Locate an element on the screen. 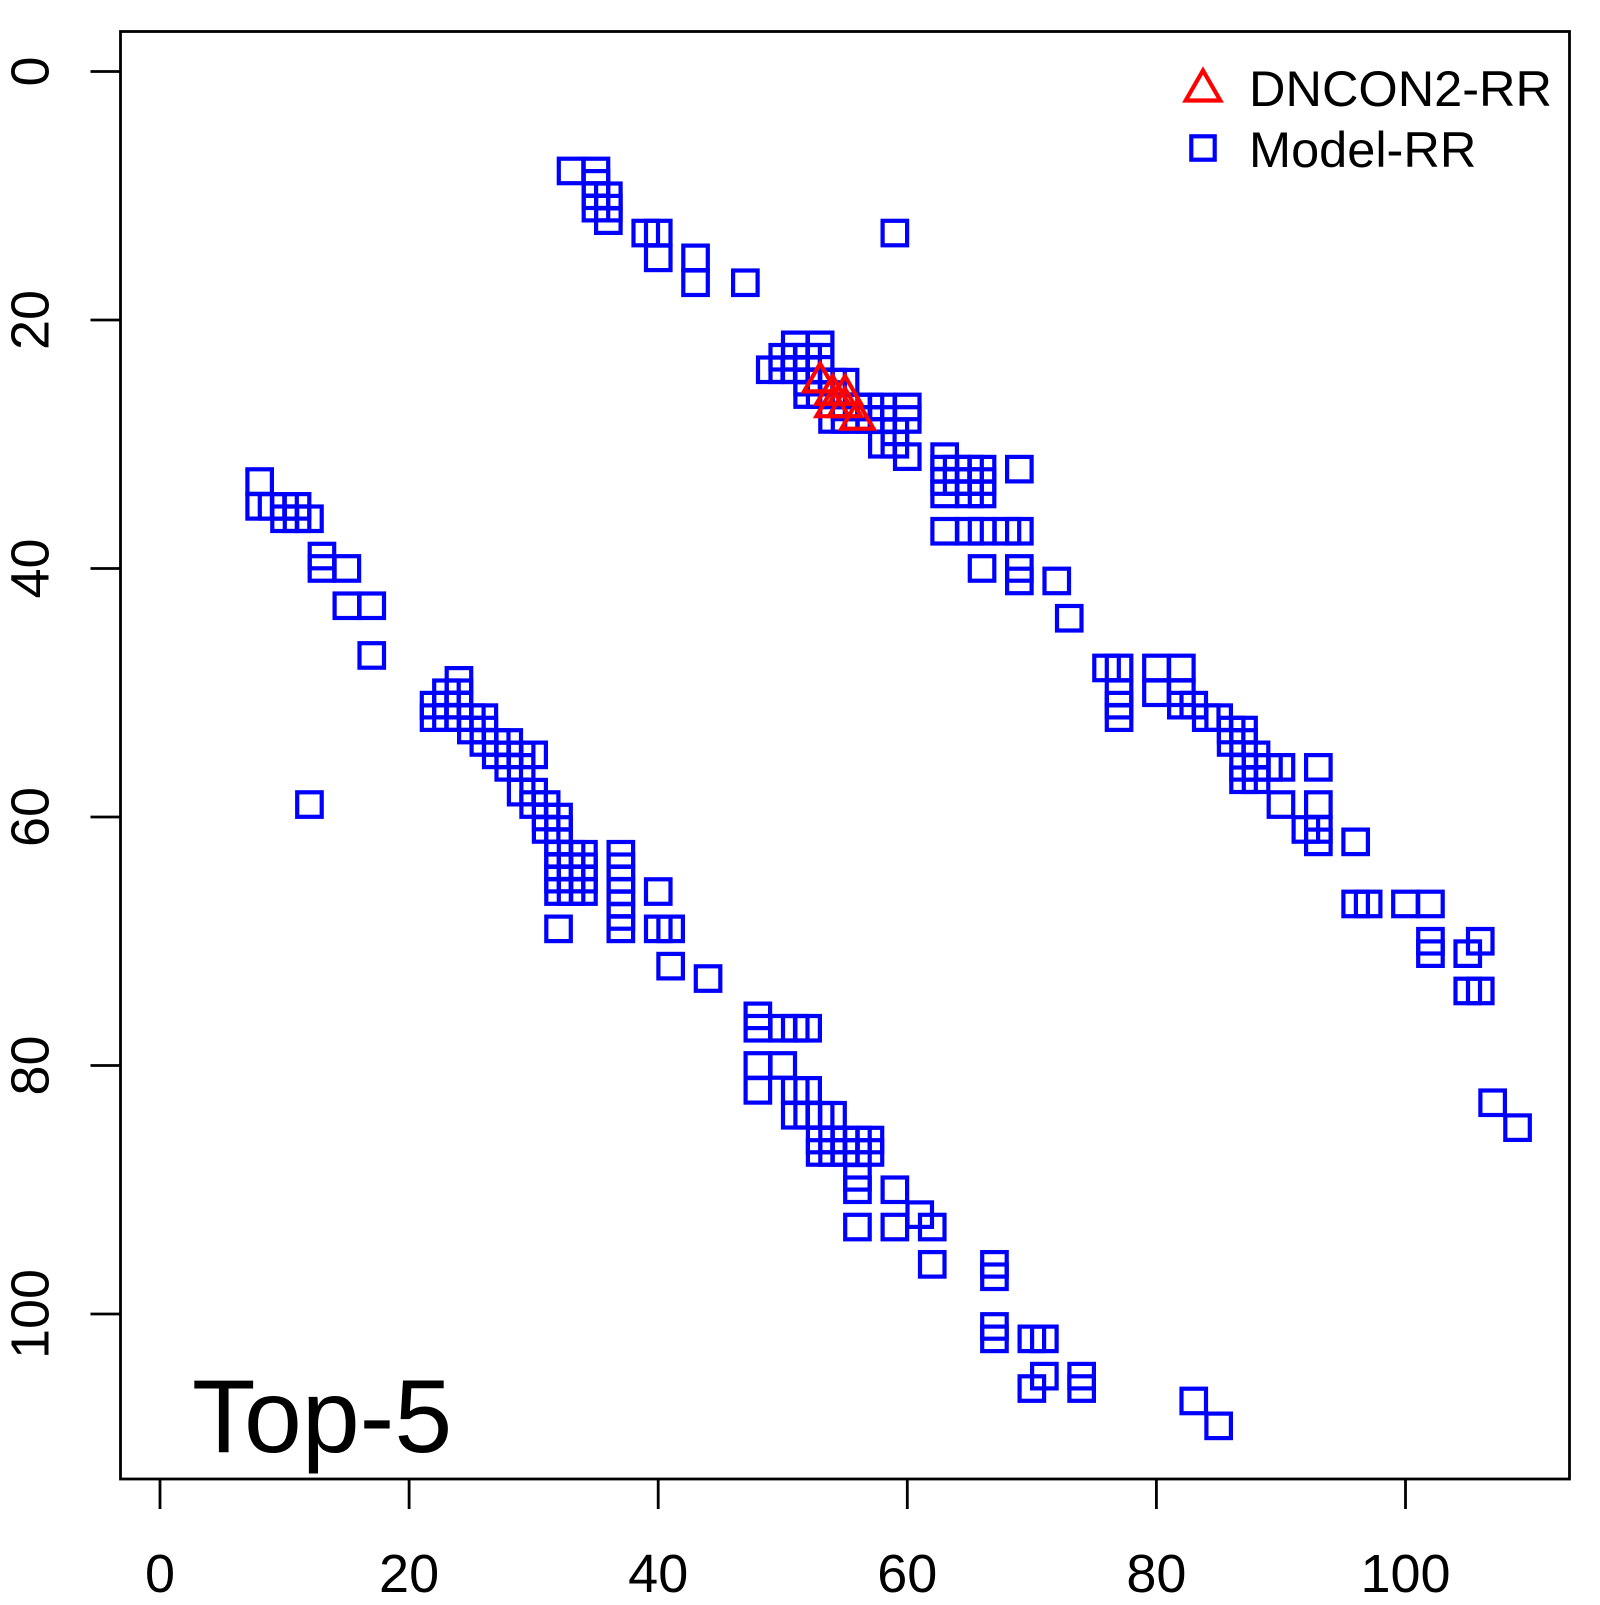  svg-text: Top-5 is located at coordinates (322, 1417).